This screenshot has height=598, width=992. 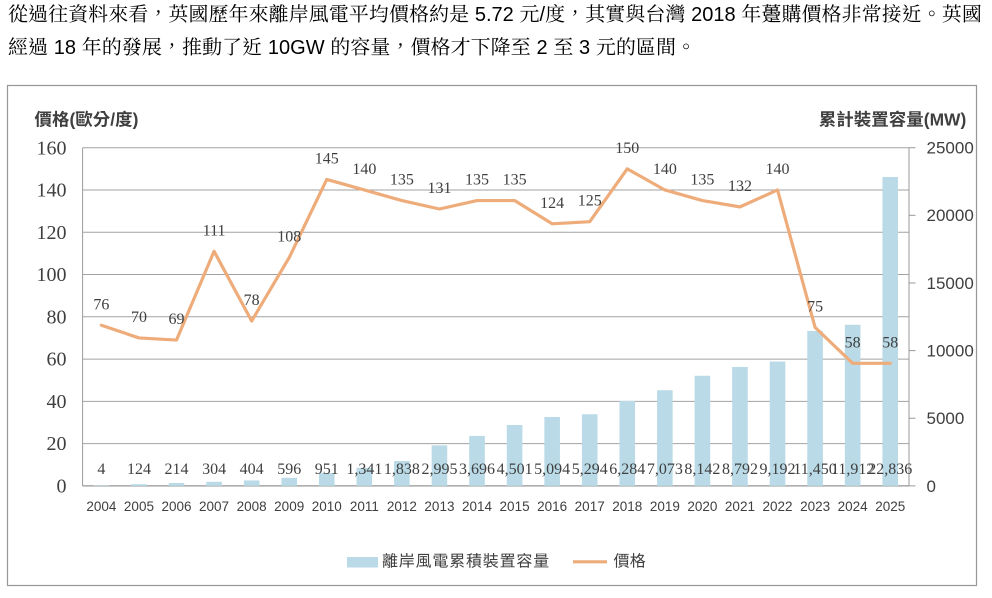 I want to click on svg-text: 2022, so click(x=778, y=506).